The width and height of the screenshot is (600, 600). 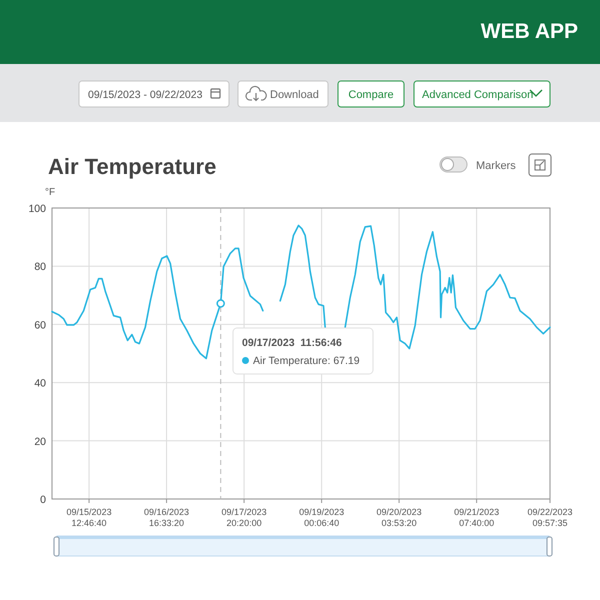 I want to click on text: Advanced Comparison, so click(x=478, y=95).